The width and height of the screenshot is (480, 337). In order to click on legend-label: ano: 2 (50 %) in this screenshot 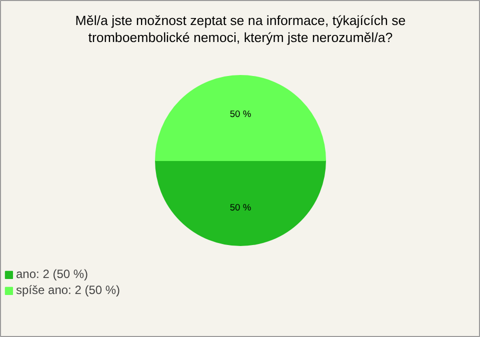, I will do `click(52, 274)`.